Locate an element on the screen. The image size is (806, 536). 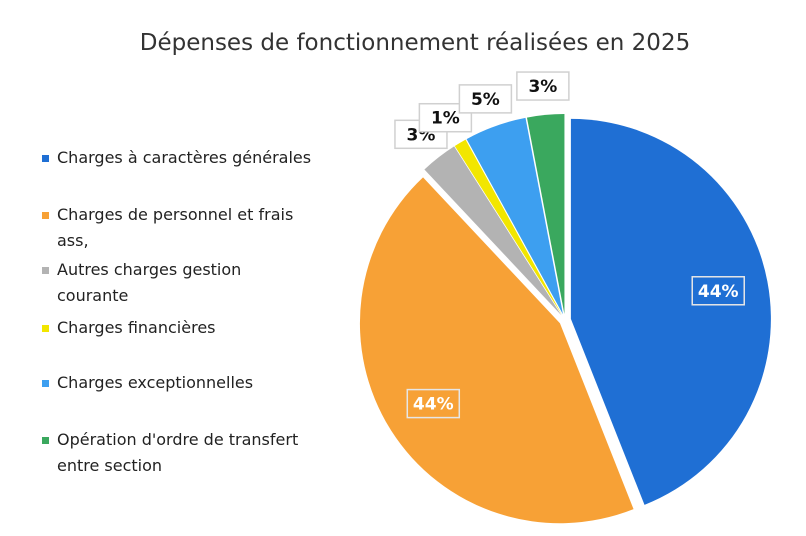
legend-item: Charges à caractères générales is located at coordinates (192, 158).